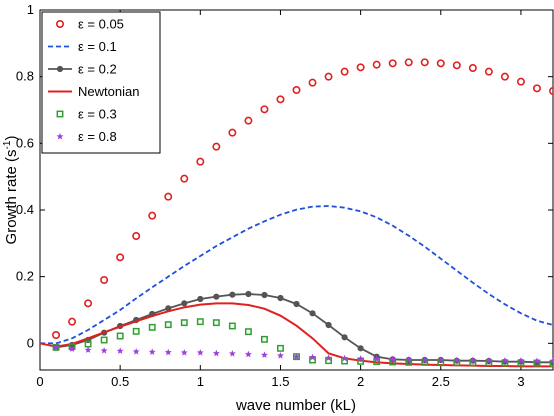 The image size is (554, 416). I want to click on y-tick-label: 0.8, so click(25, 76).